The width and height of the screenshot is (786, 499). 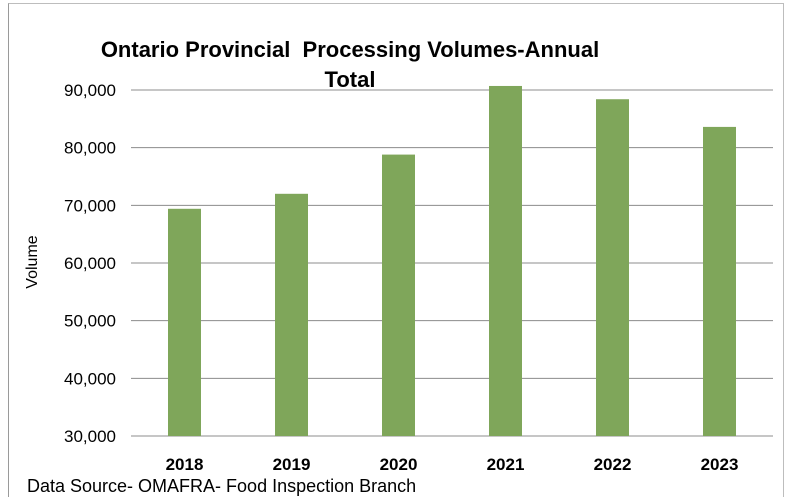 I want to click on bar-2021, so click(x=505, y=261).